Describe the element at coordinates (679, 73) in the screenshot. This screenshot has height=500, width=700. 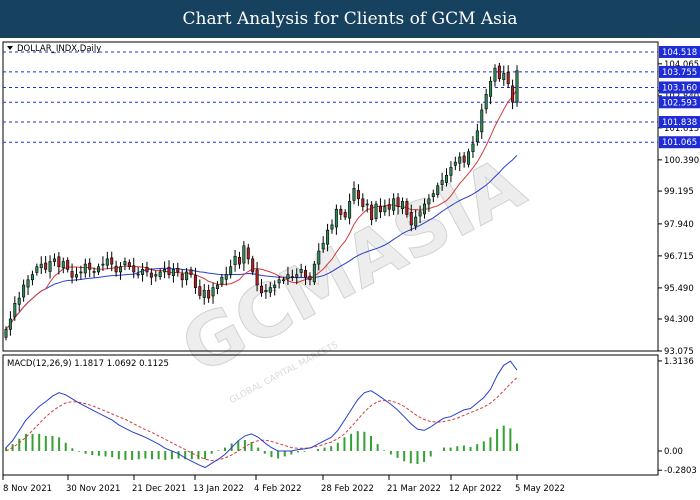
I see `level-tag-label: 103.755` at that location.